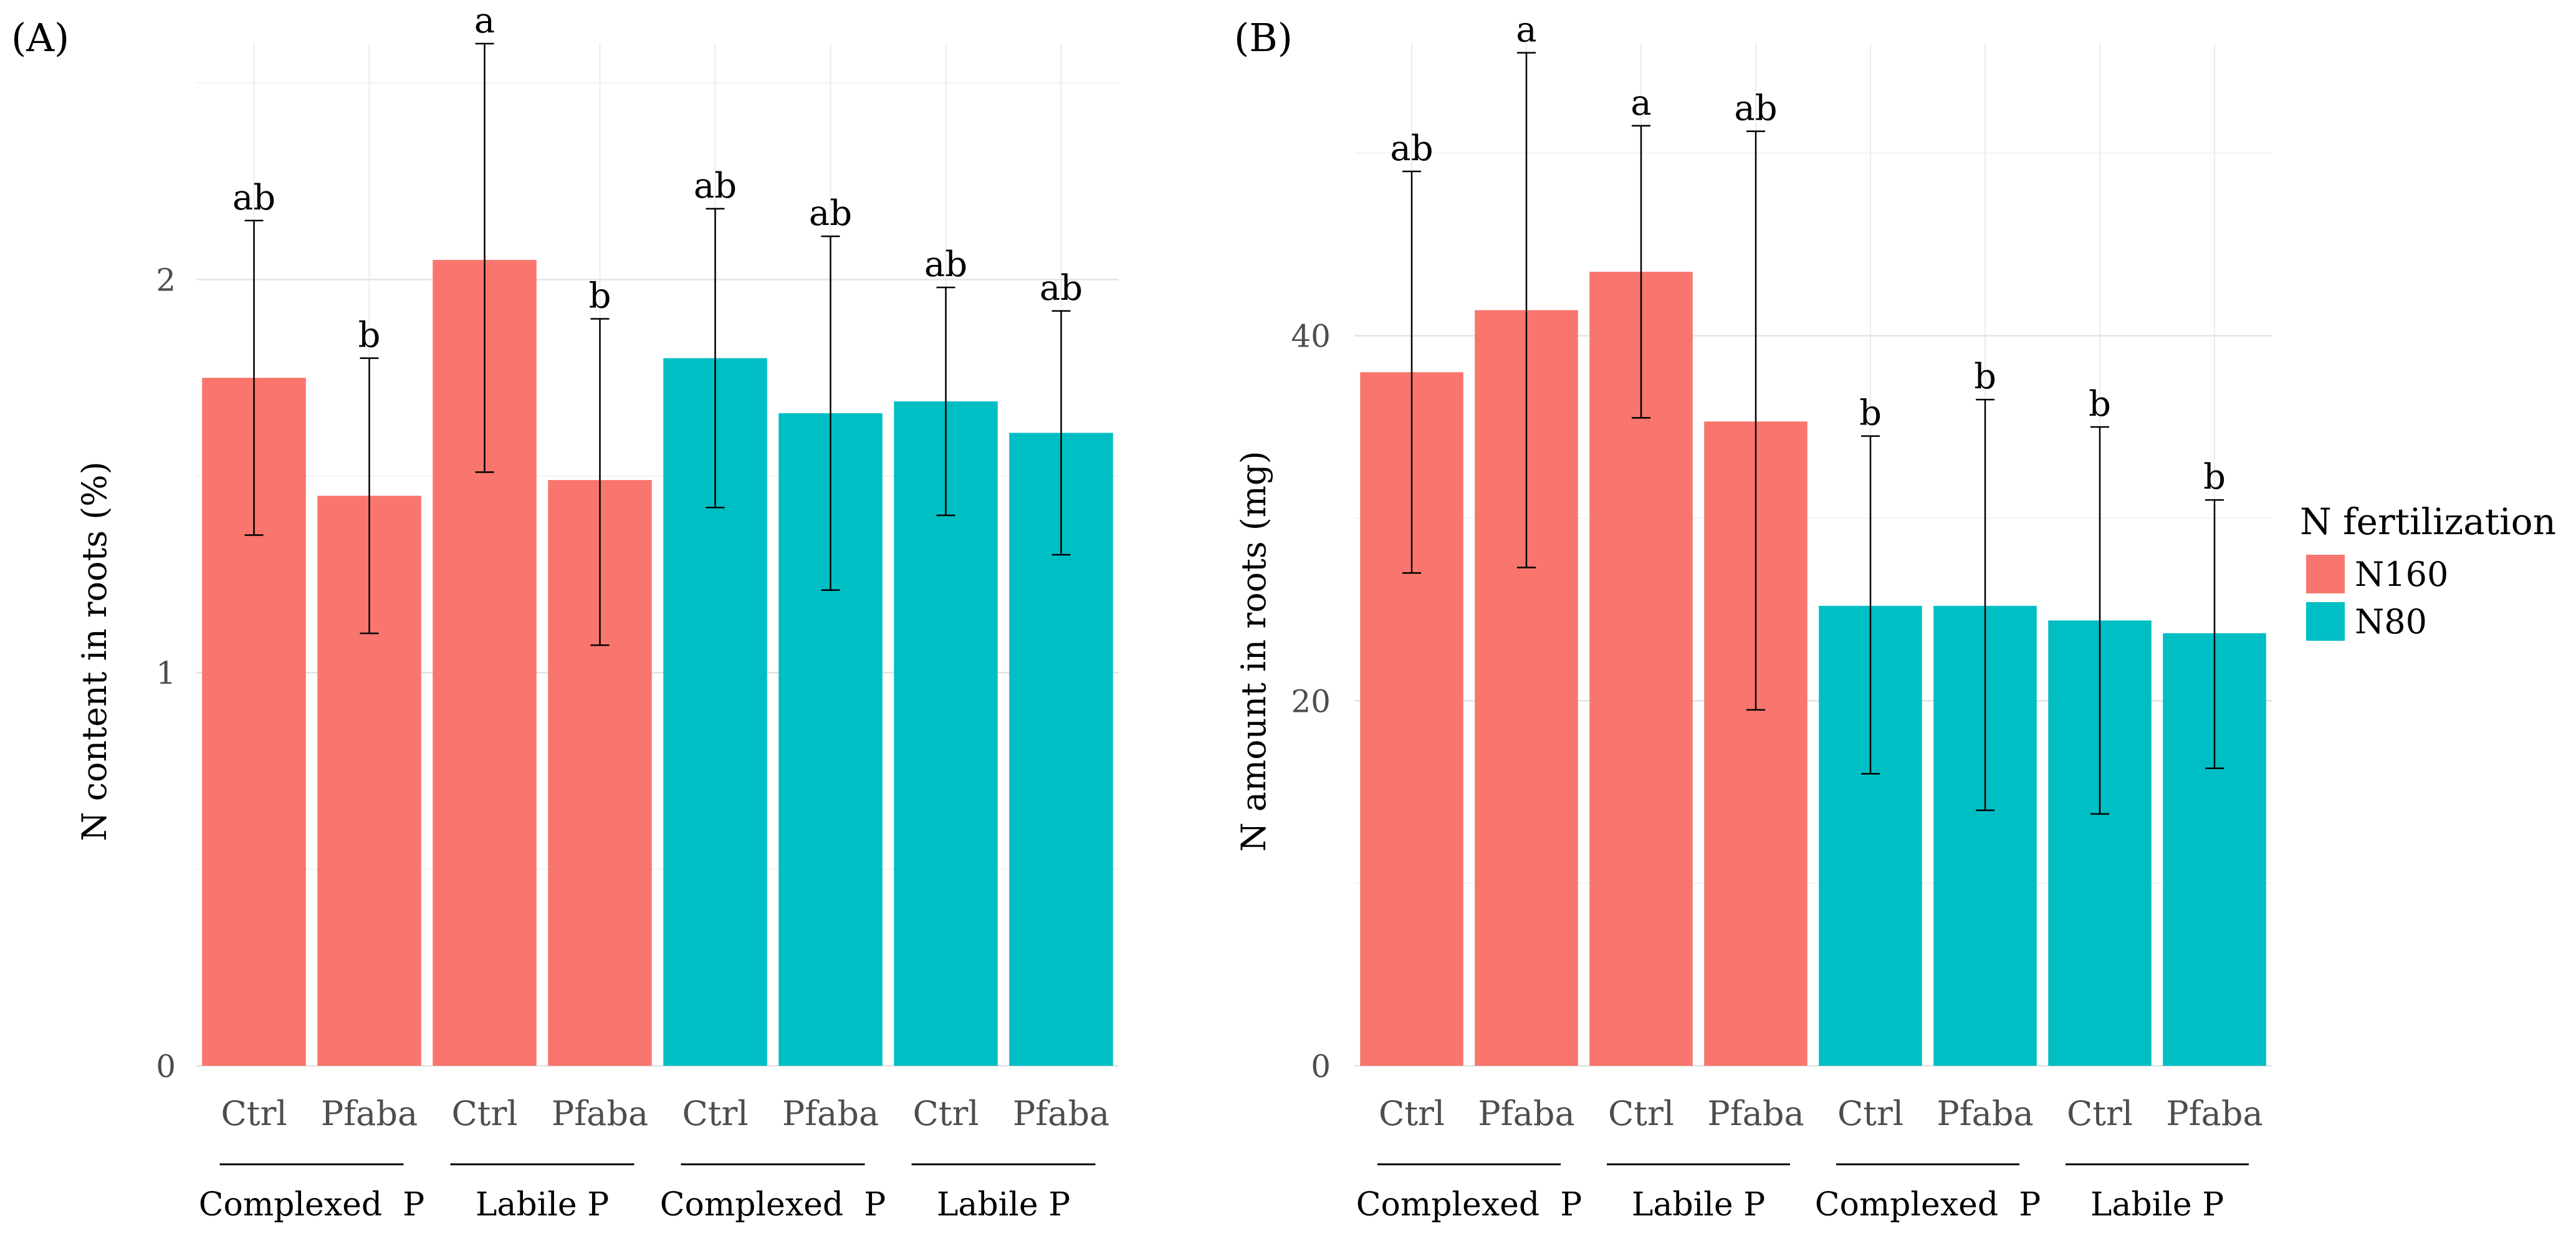 The width and height of the screenshot is (2576, 1236). Describe the element at coordinates (1821, 1113) in the screenshot. I see `panel-b-x-axis: Ctrl Pfaba Ctrl Pfaba Ctrl Pfaba Ctrl Pfaba` at that location.